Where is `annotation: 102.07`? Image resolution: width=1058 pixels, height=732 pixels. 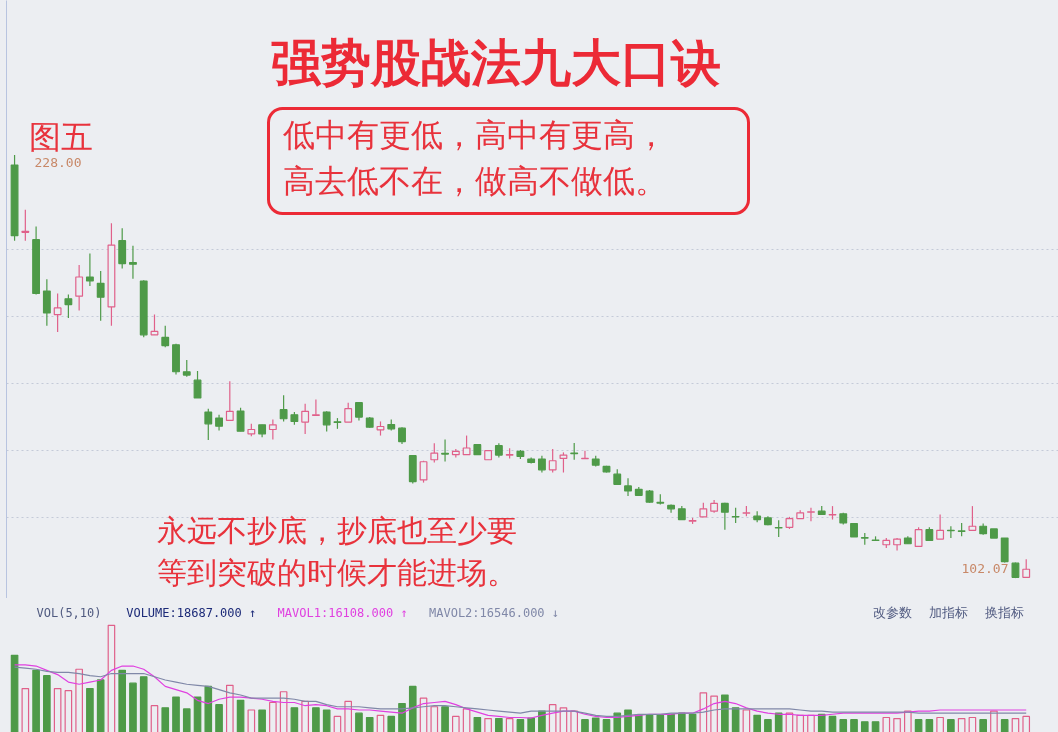
annotation: 102.07 is located at coordinates (985, 568).